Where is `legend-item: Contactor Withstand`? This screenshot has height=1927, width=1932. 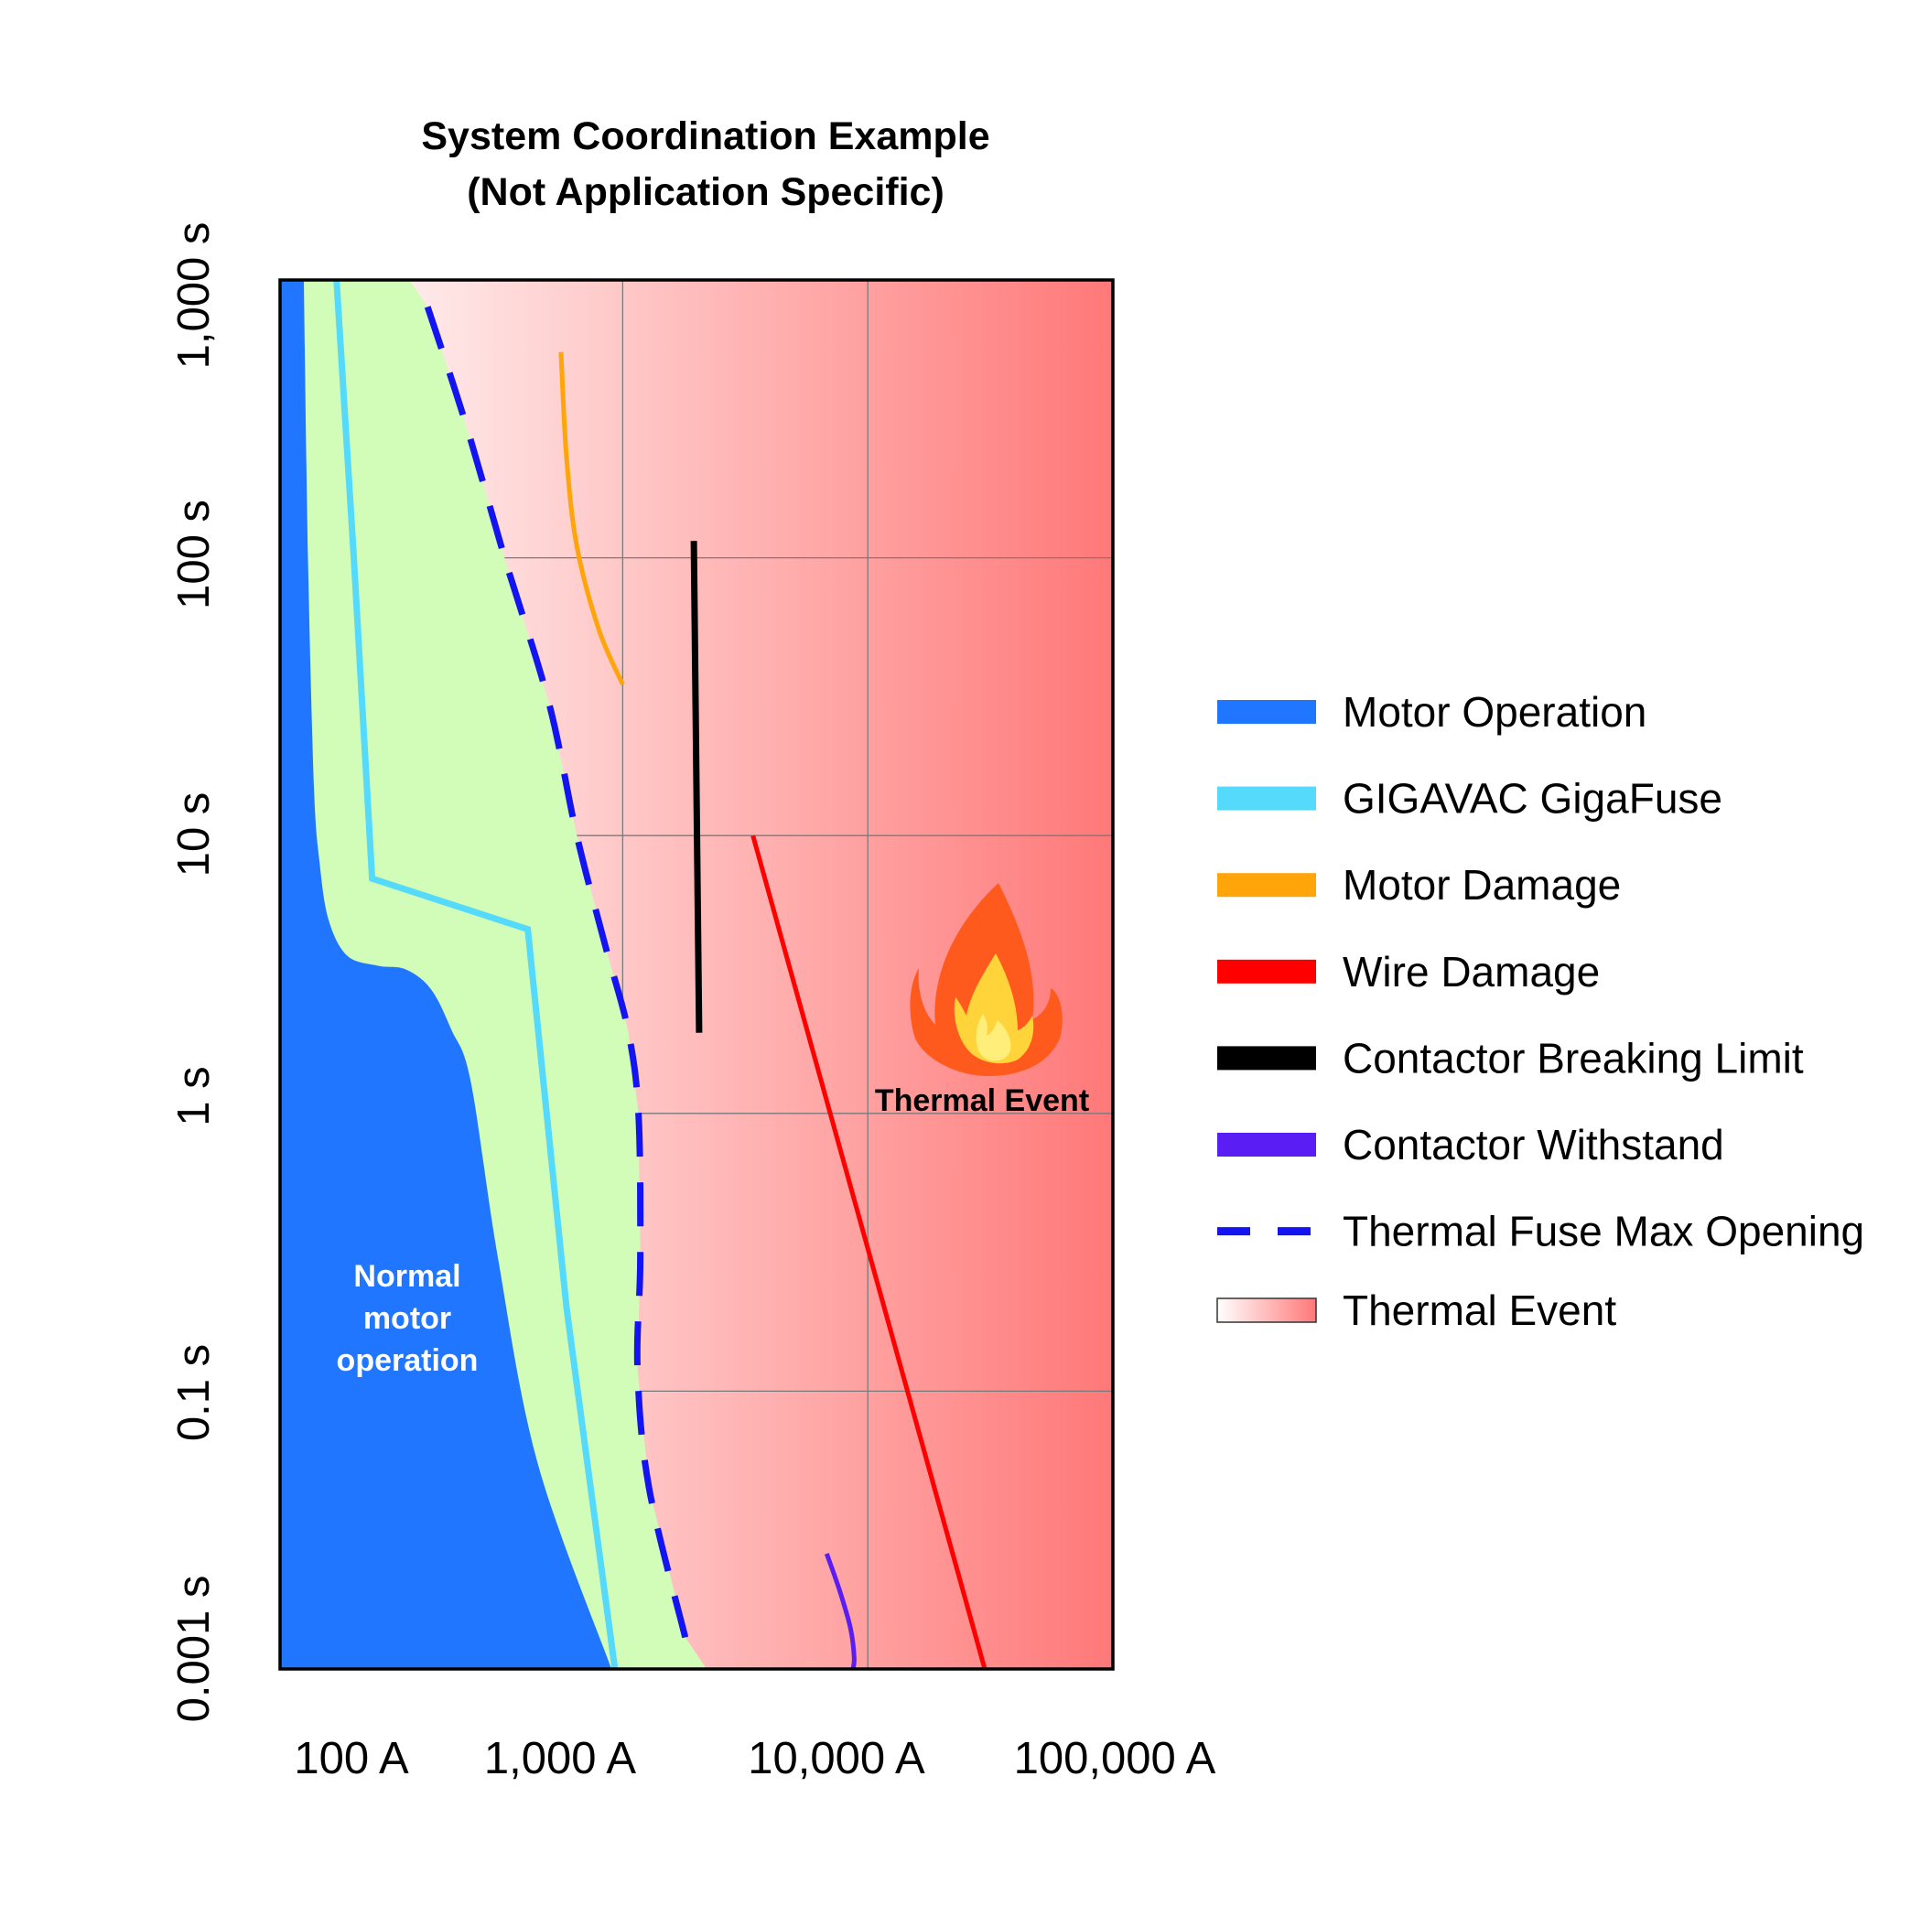
legend-item: Contactor Withstand is located at coordinates (1470, 1144).